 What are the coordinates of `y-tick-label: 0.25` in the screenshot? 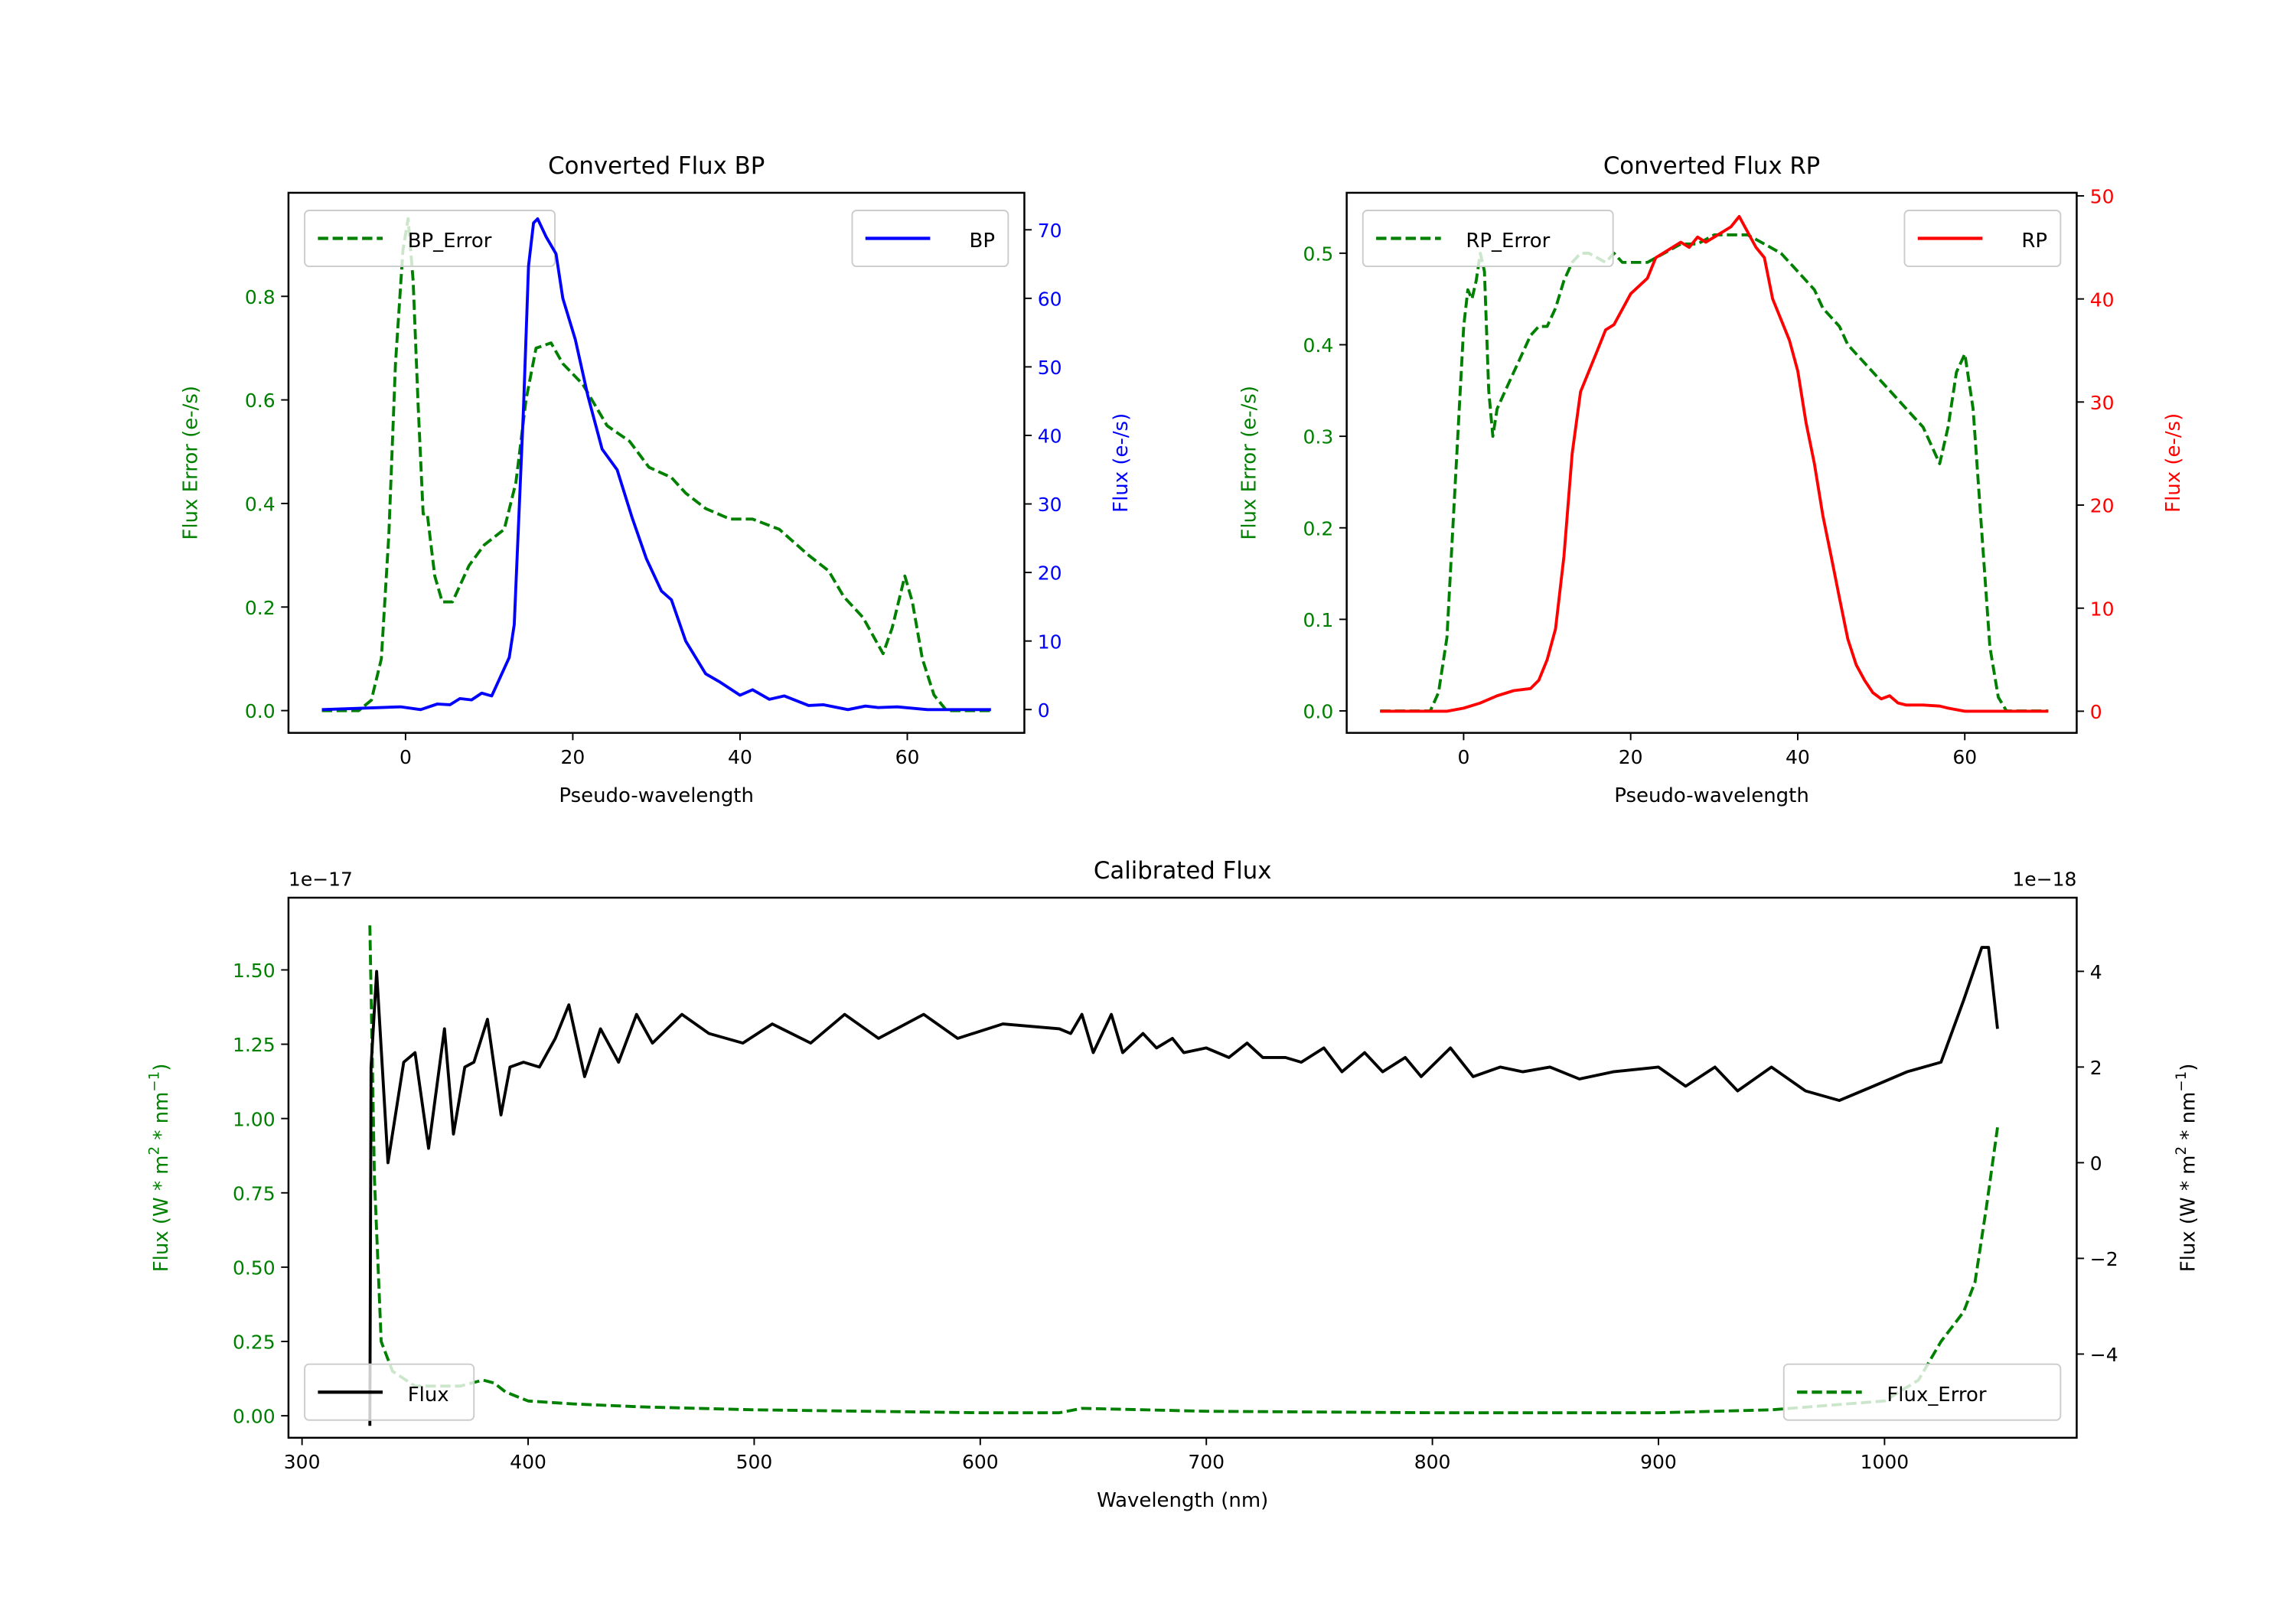 It's located at (254, 1343).